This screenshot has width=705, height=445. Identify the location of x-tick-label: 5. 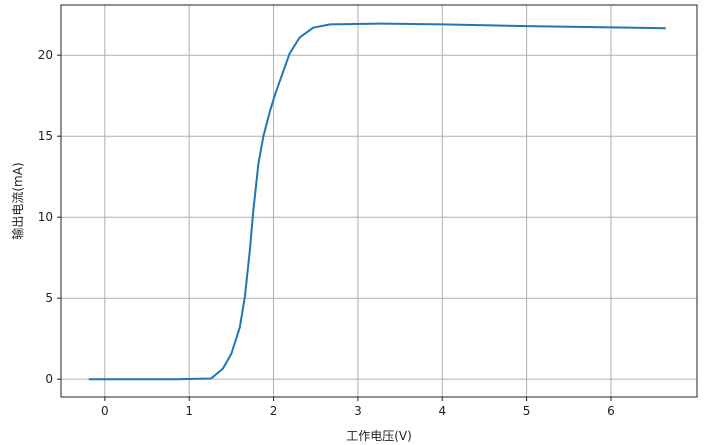
(527, 411).